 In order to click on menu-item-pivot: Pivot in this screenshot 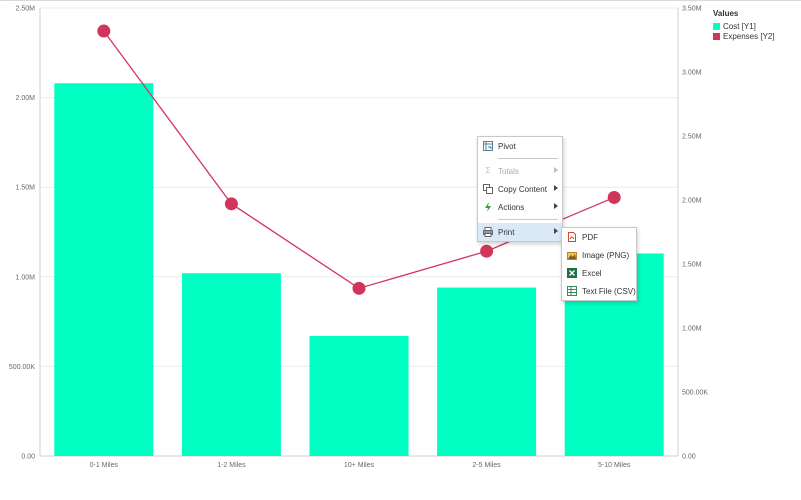, I will do `click(520, 146)`.